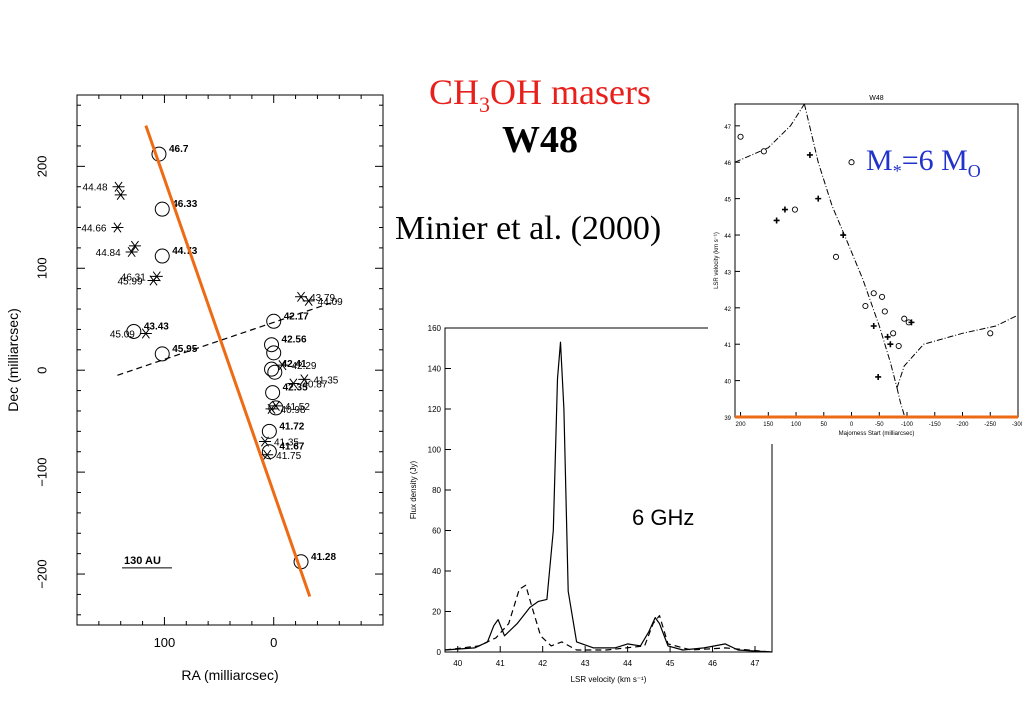  I want to click on fit-line, so click(228, 361).